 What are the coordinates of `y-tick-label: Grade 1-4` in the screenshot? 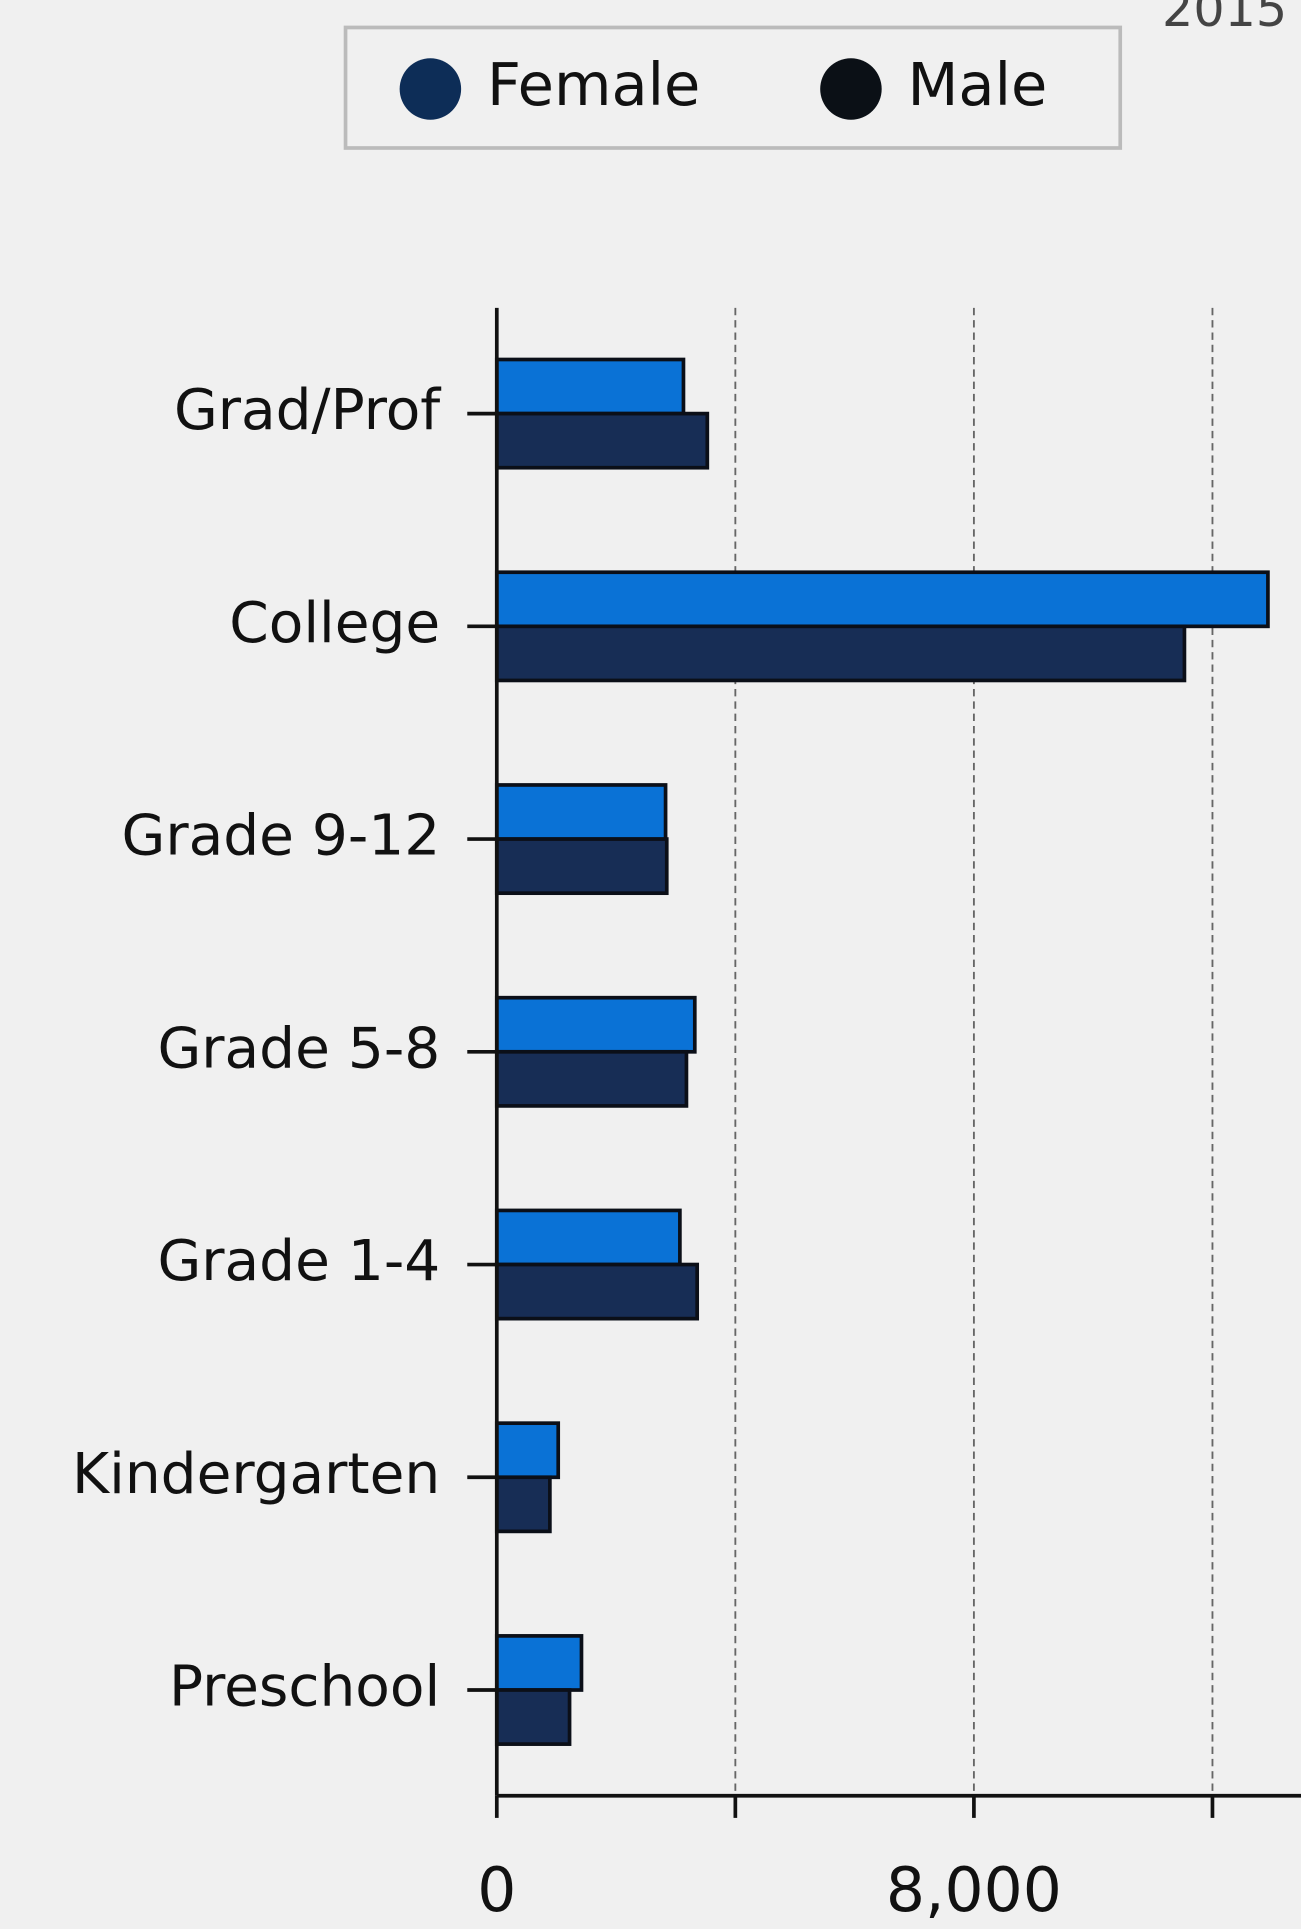 It's located at (298, 1261).